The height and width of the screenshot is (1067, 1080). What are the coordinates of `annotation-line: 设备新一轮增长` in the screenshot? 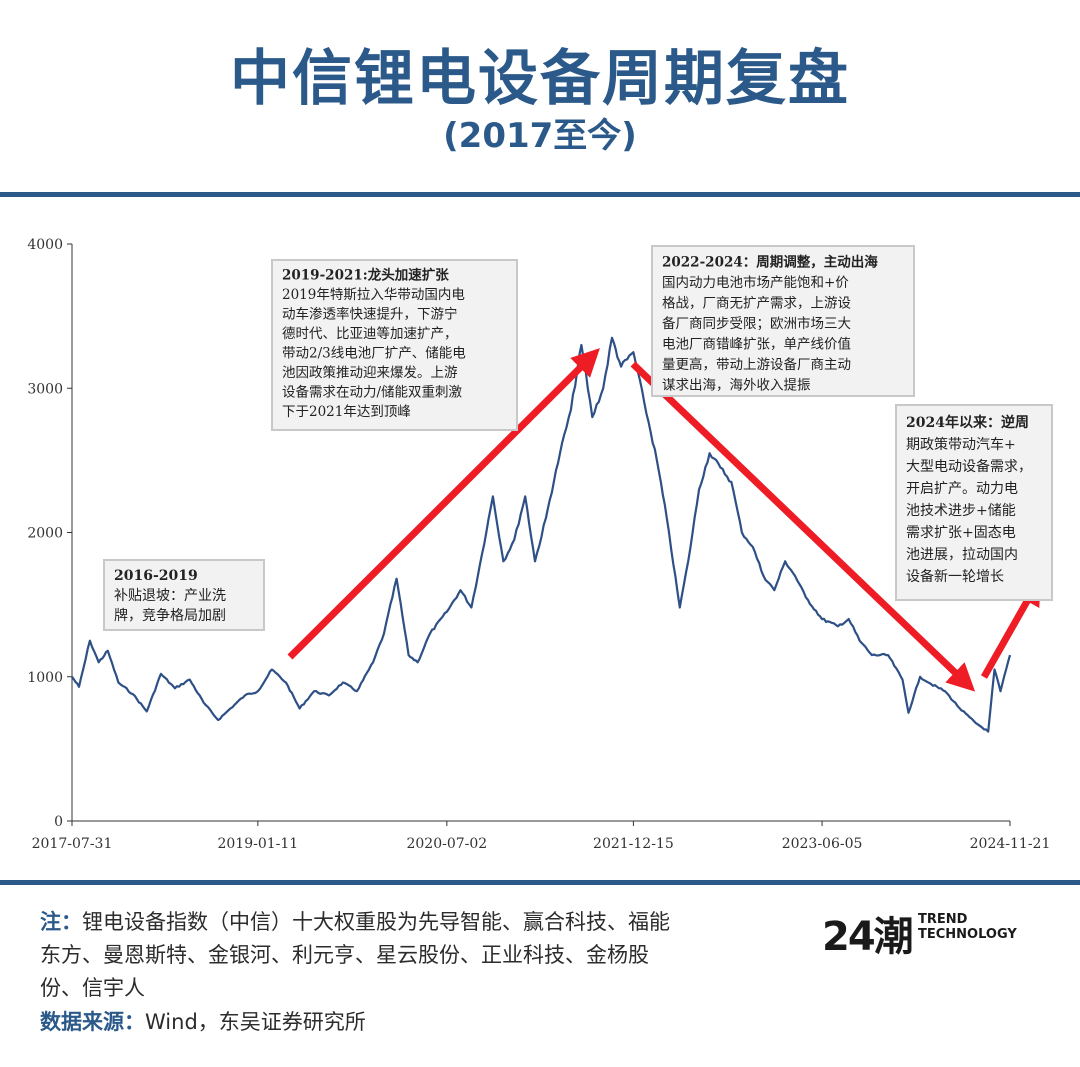 It's located at (955, 576).